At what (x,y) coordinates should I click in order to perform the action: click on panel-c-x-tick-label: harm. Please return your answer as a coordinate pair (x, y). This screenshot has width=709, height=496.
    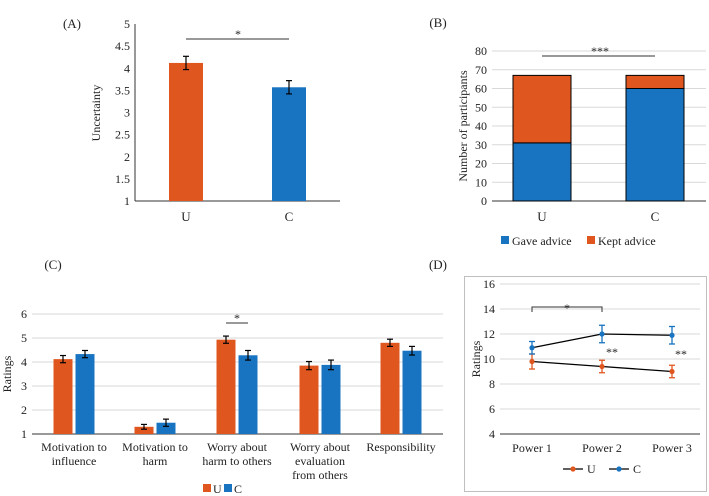
    Looking at the image, I should click on (155, 461).